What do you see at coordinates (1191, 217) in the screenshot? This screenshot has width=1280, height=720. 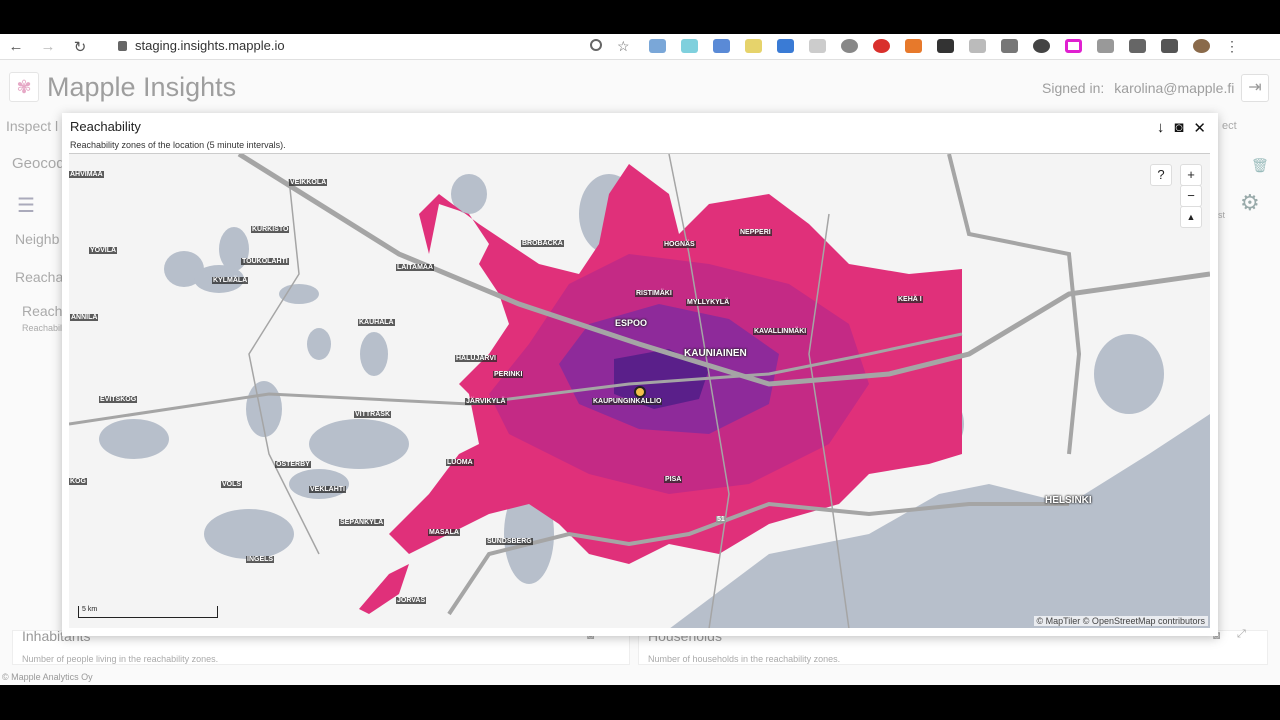 I see `compass-button: ▲` at bounding box center [1191, 217].